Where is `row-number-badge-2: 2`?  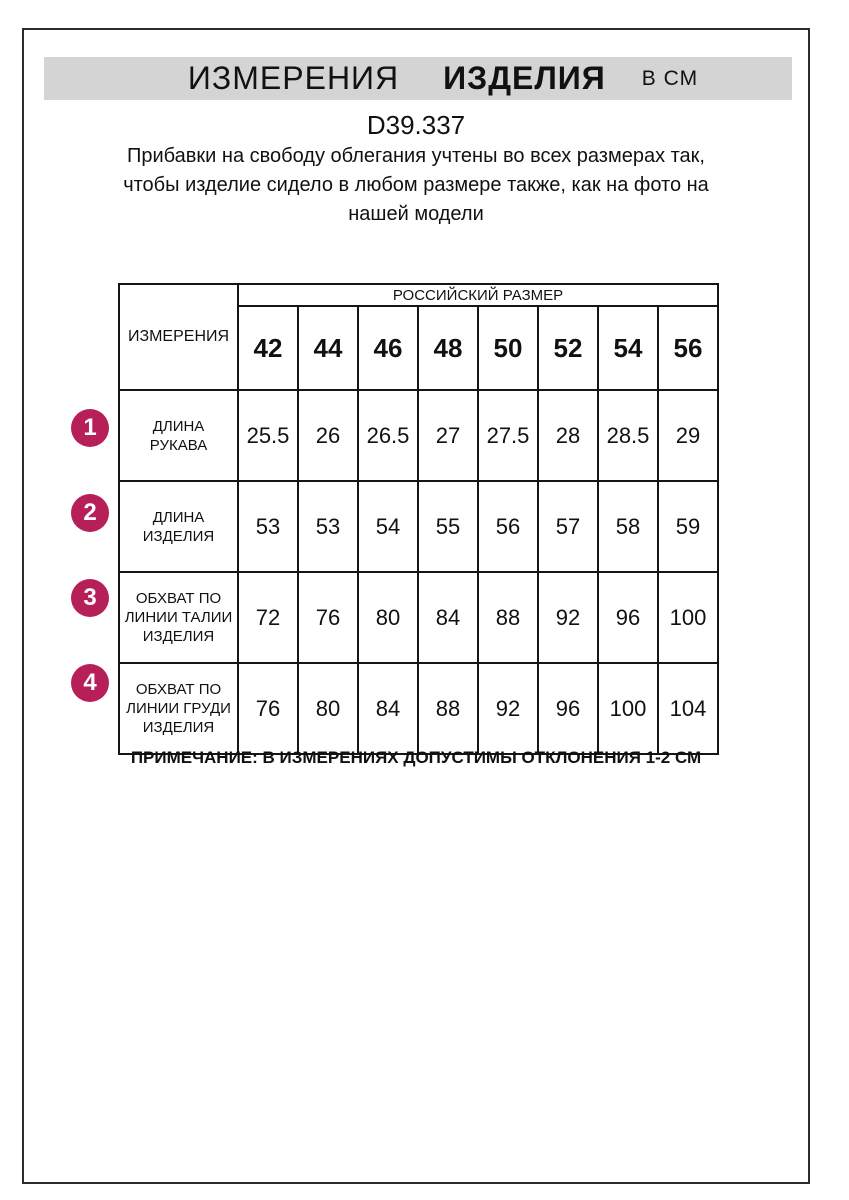 row-number-badge-2: 2 is located at coordinates (90, 513).